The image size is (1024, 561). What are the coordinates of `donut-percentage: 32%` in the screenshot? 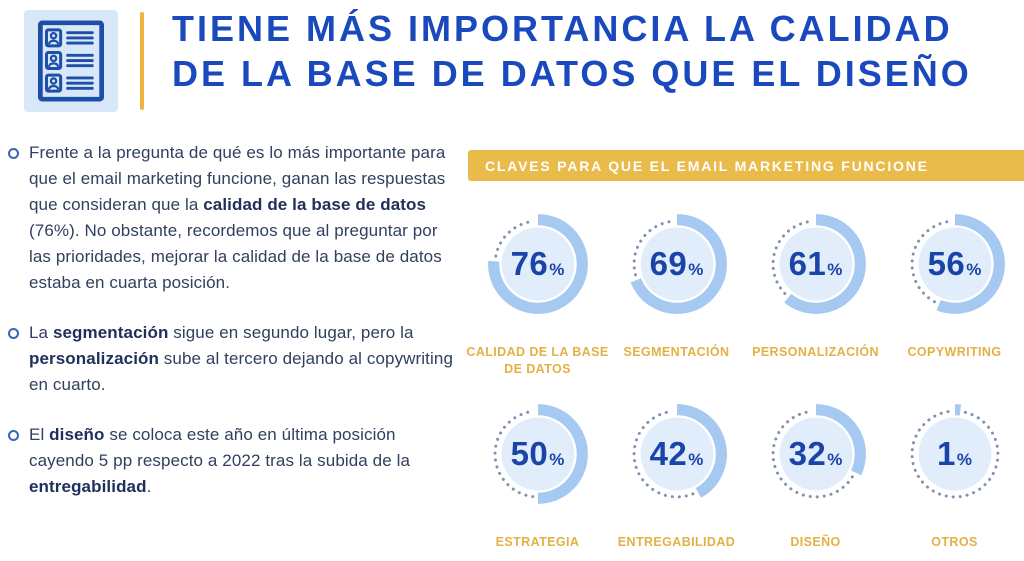 It's located at (816, 454).